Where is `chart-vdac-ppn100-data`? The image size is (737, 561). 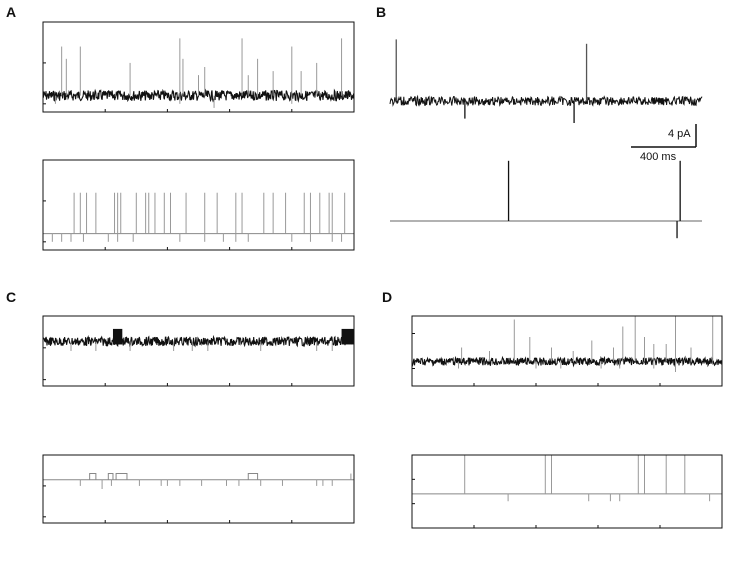 chart-vdac-ppn100-data is located at coordinates (567, 351).